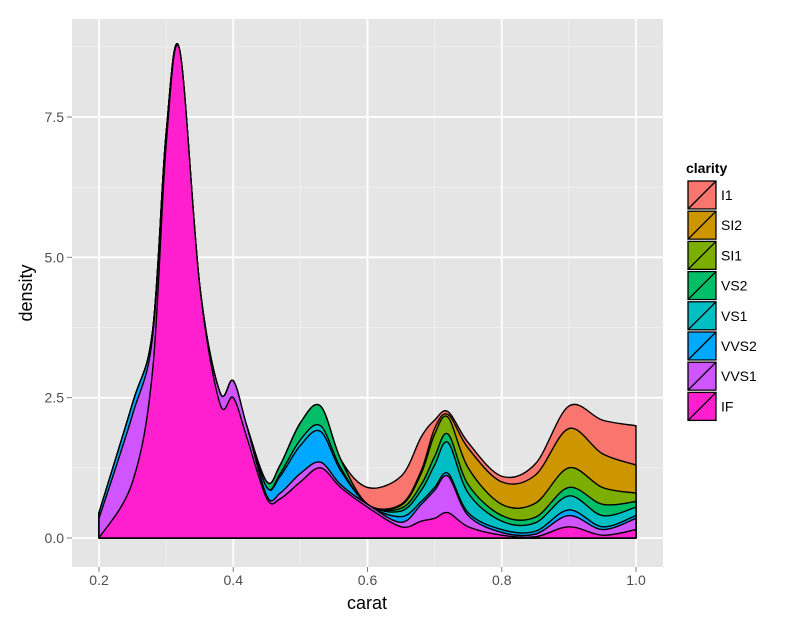  I want to click on x-axis-title: carat, so click(367, 603).